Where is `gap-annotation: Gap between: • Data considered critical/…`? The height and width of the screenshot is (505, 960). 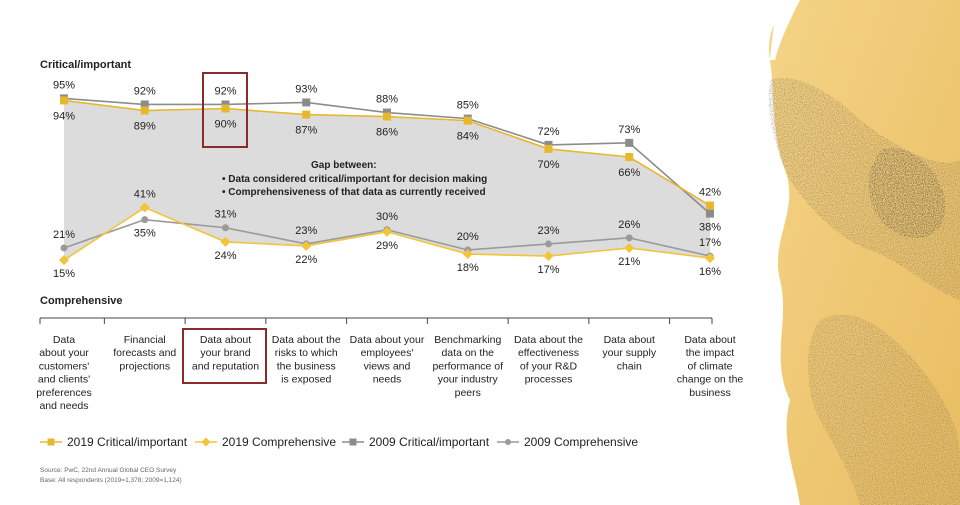
gap-annotation: Gap between: • Data considered critical/… is located at coordinates (354, 179).